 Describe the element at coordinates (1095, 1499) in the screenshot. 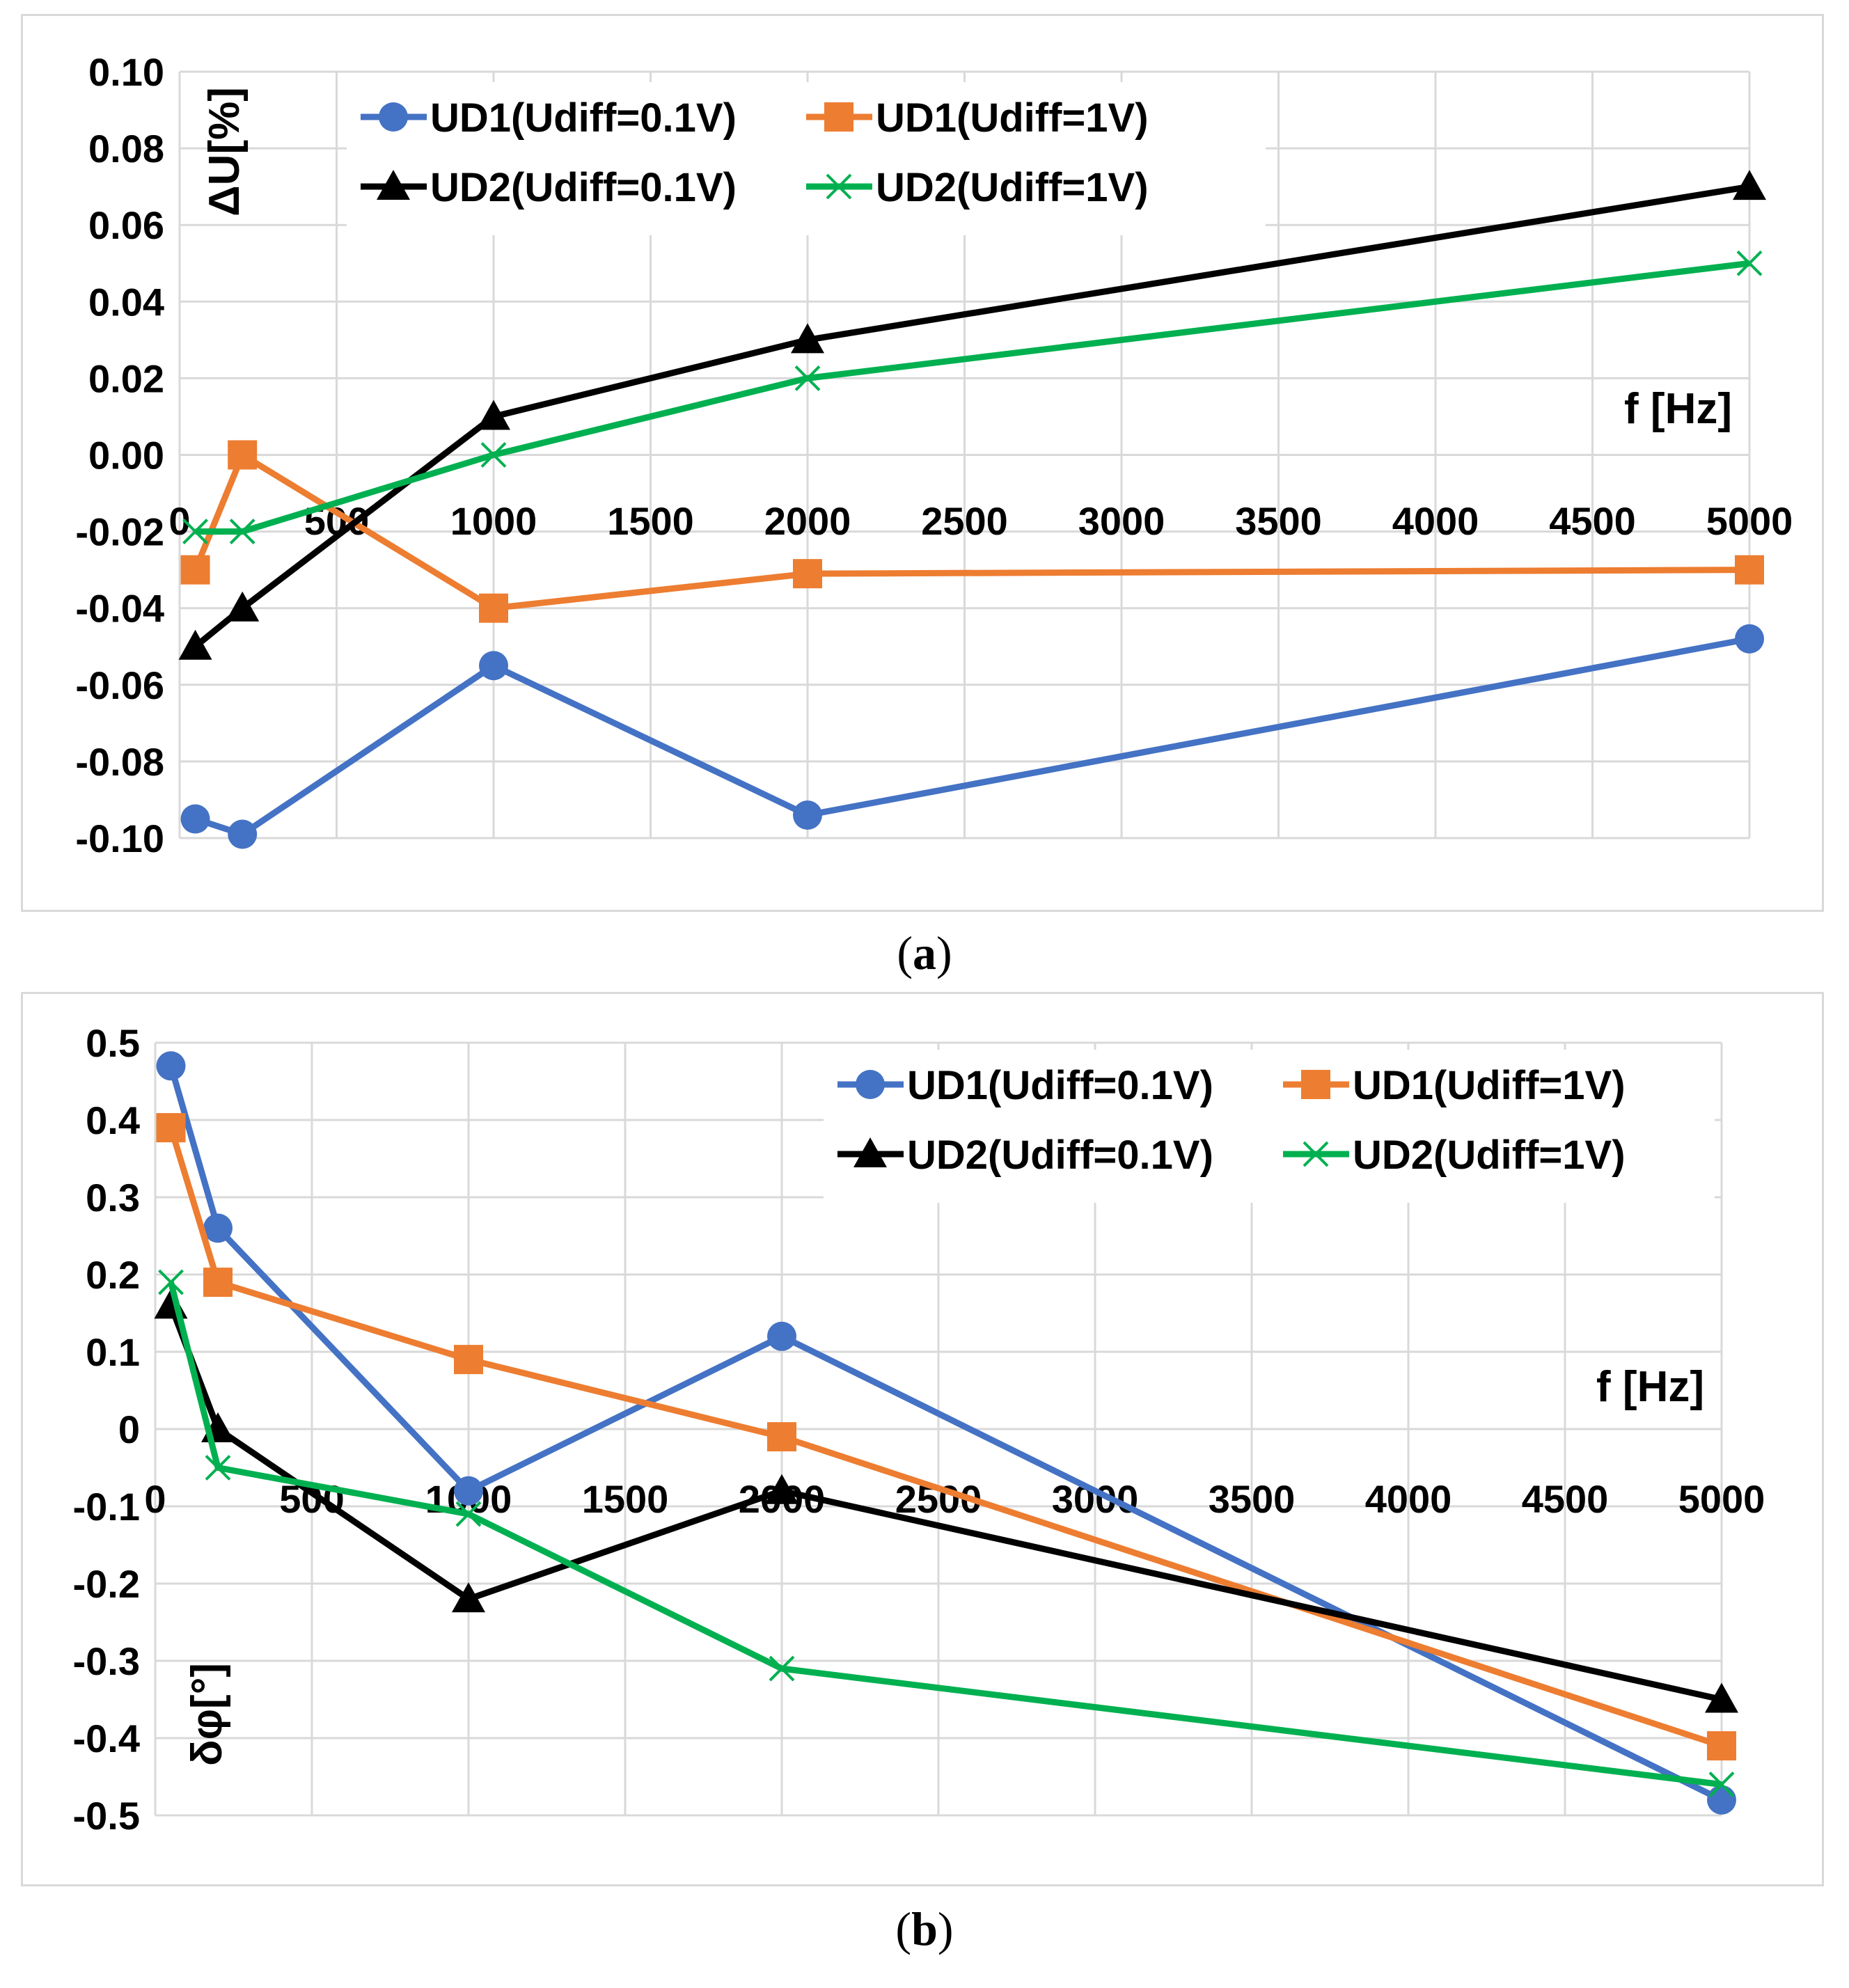

I see `chart-b-x-tick-label: 3000` at that location.